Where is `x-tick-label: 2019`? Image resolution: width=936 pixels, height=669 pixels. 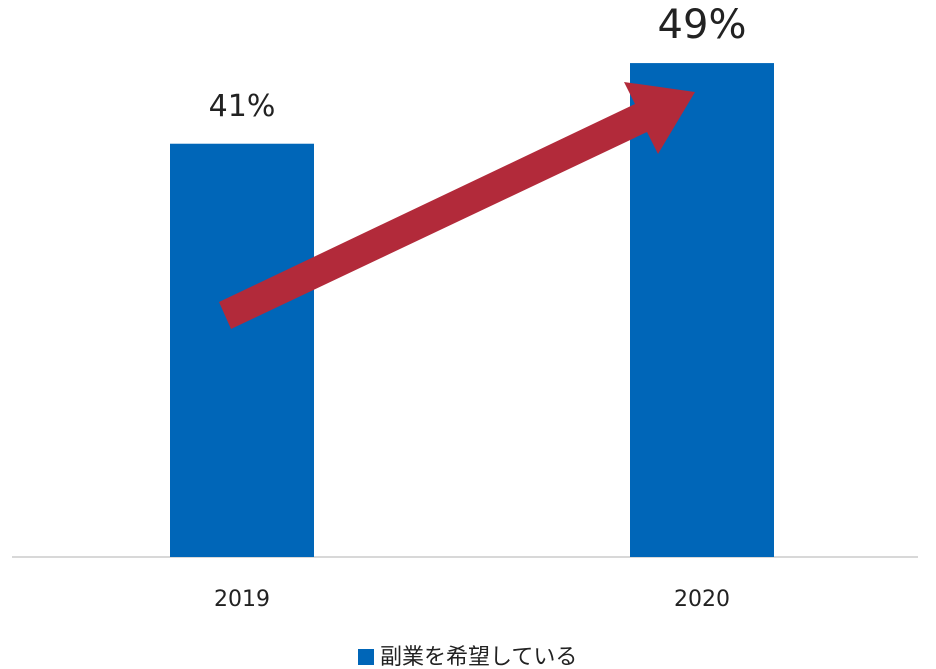
x-tick-label: 2019 is located at coordinates (242, 599).